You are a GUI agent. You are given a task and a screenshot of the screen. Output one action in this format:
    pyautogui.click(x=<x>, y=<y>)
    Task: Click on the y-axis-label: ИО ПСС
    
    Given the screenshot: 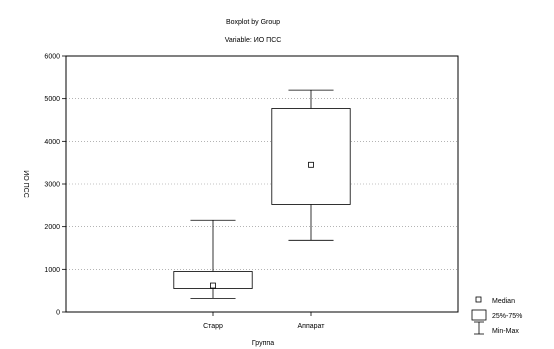 What is the action you would take?
    pyautogui.click(x=25, y=184)
    